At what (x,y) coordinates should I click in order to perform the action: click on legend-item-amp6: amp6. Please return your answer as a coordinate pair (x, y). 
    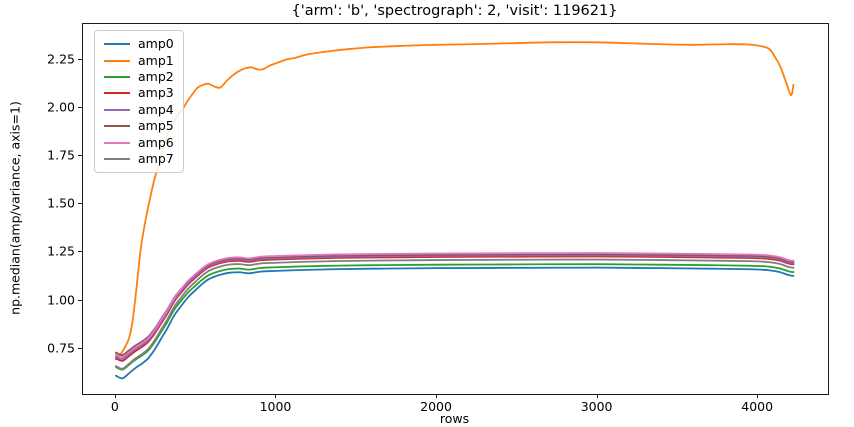
    Looking at the image, I should click on (139, 142).